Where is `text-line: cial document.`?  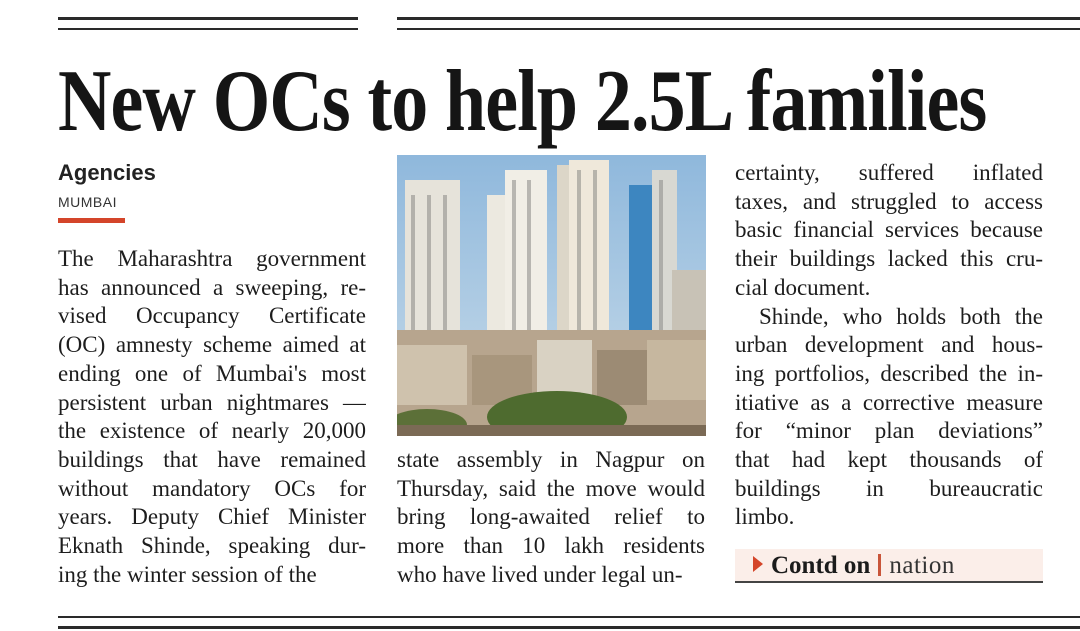 text-line: cial document. is located at coordinates (803, 287).